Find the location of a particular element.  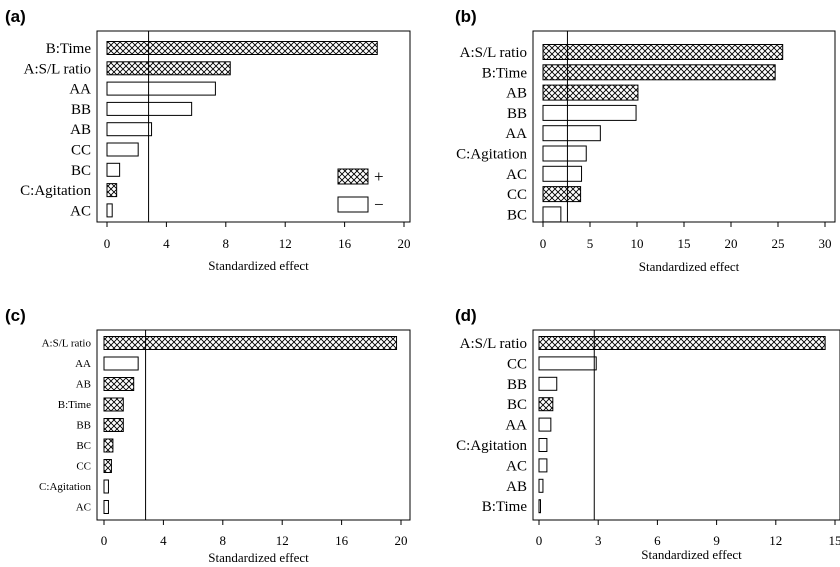

panel-label: (c) is located at coordinates (15, 315).